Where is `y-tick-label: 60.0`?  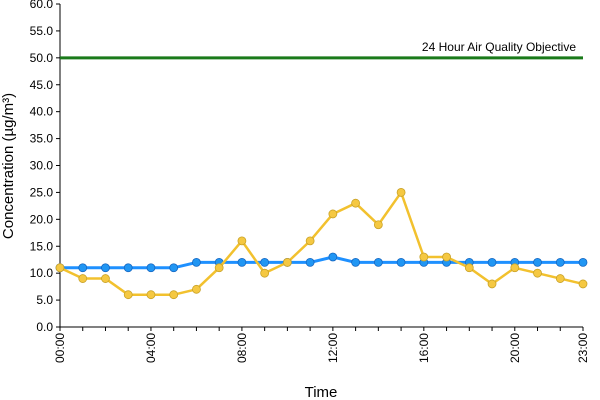 y-tick-label: 60.0 is located at coordinates (42, 5).